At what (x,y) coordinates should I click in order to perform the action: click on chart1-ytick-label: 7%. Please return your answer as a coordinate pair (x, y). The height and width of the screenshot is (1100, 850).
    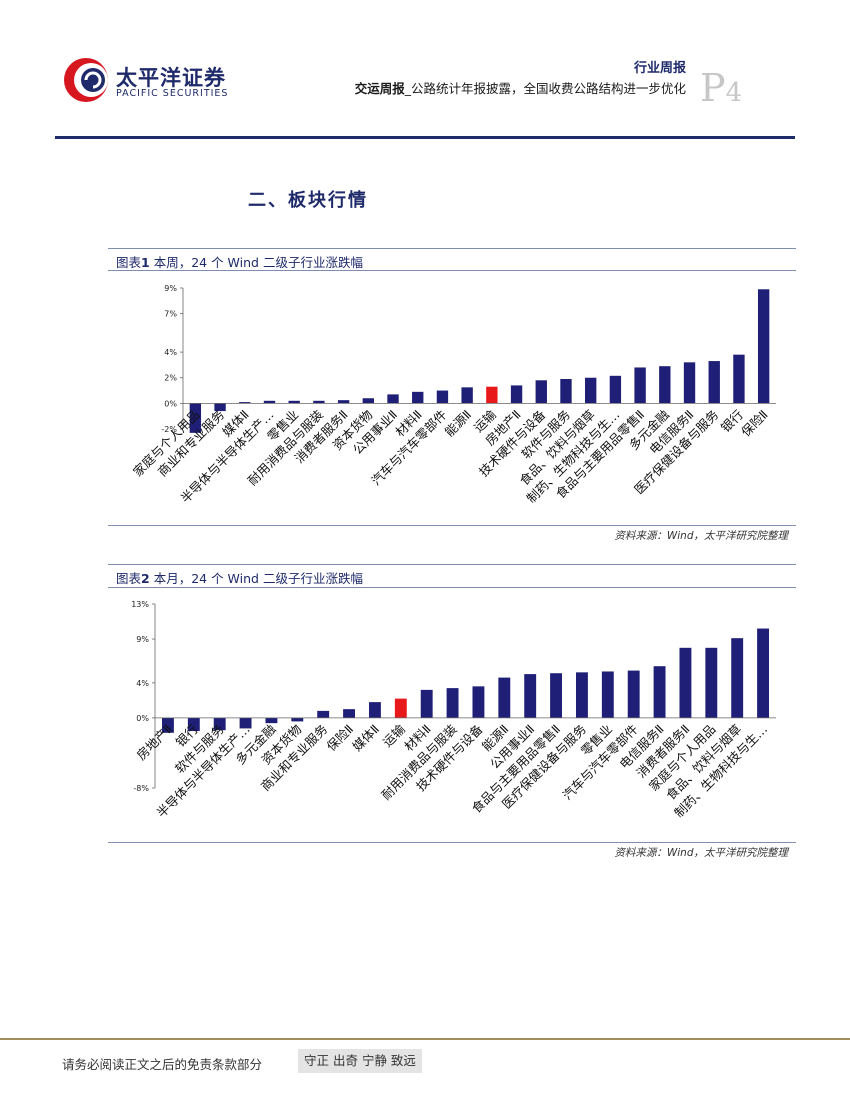
    Looking at the image, I should click on (170, 314).